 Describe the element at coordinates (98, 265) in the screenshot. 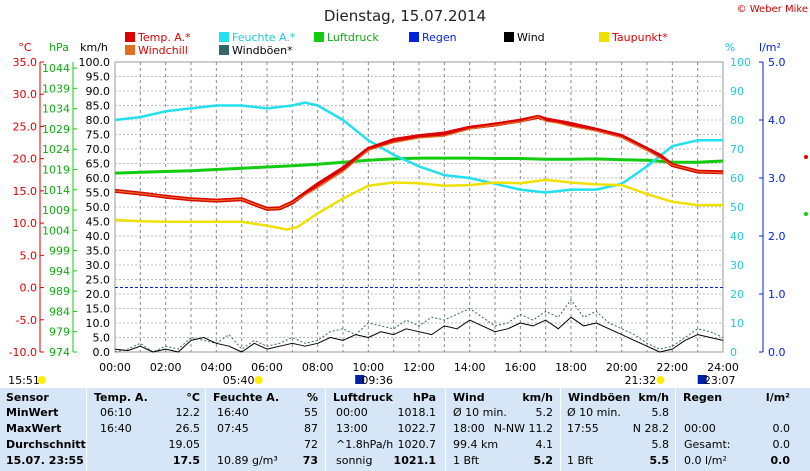

I see `tick-label-kmh: 30.0` at that location.